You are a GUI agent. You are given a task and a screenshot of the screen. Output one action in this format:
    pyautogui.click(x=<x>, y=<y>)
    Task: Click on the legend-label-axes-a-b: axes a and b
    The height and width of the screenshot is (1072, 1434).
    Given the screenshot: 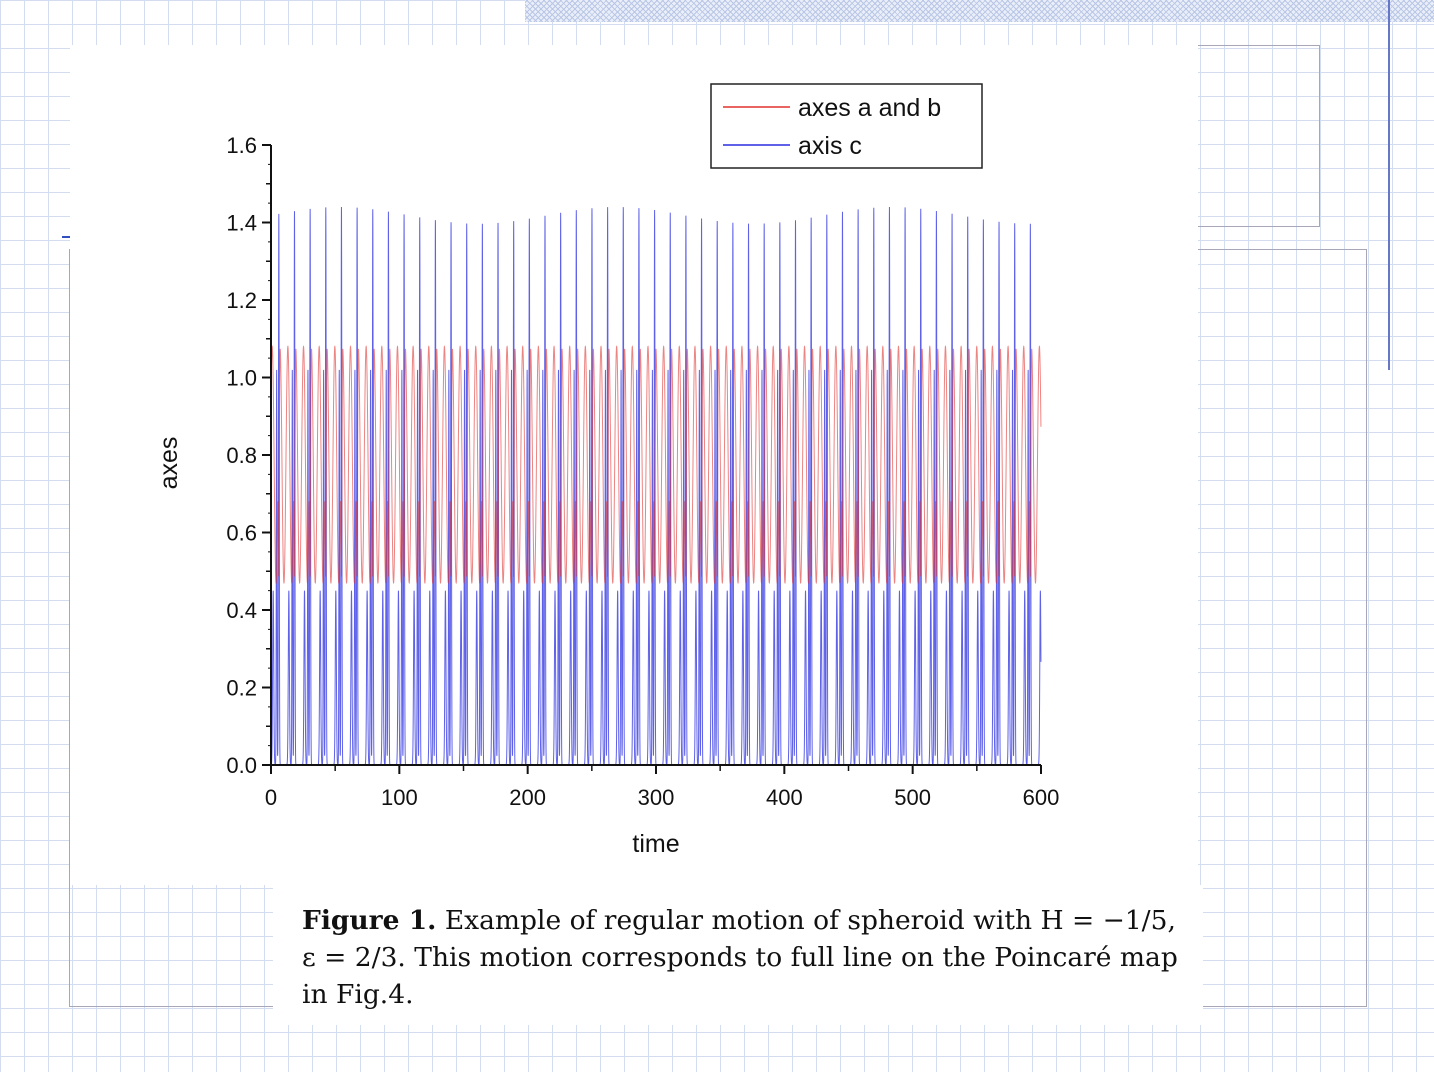 What is the action you would take?
    pyautogui.click(x=869, y=108)
    